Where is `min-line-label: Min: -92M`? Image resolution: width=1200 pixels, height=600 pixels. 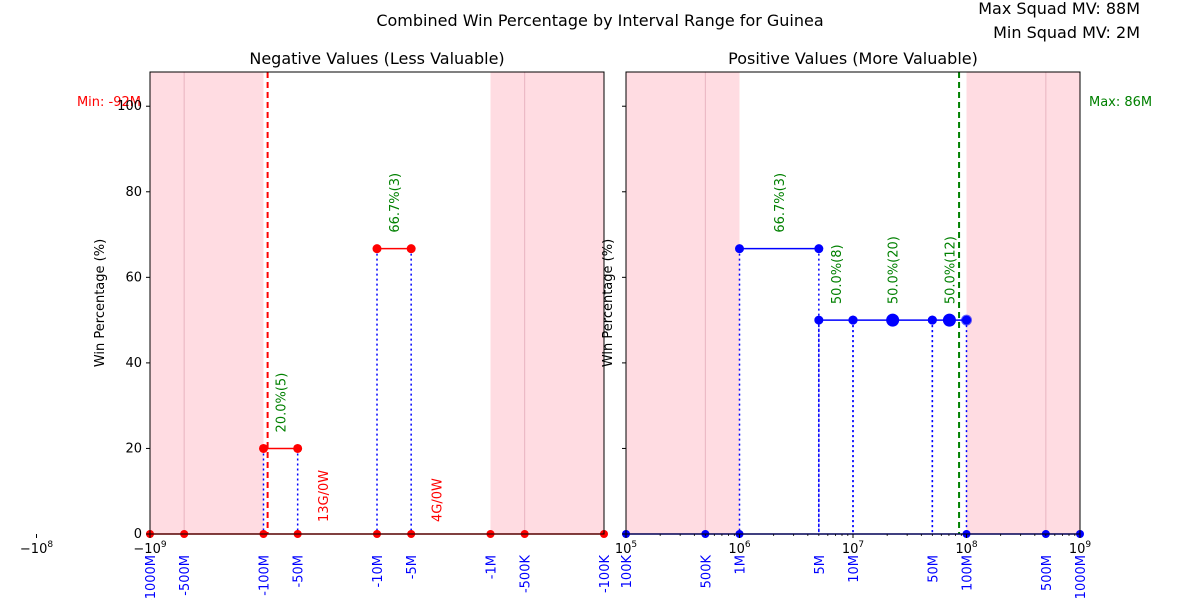
min-line-label: Min: -92M is located at coordinates (109, 102).